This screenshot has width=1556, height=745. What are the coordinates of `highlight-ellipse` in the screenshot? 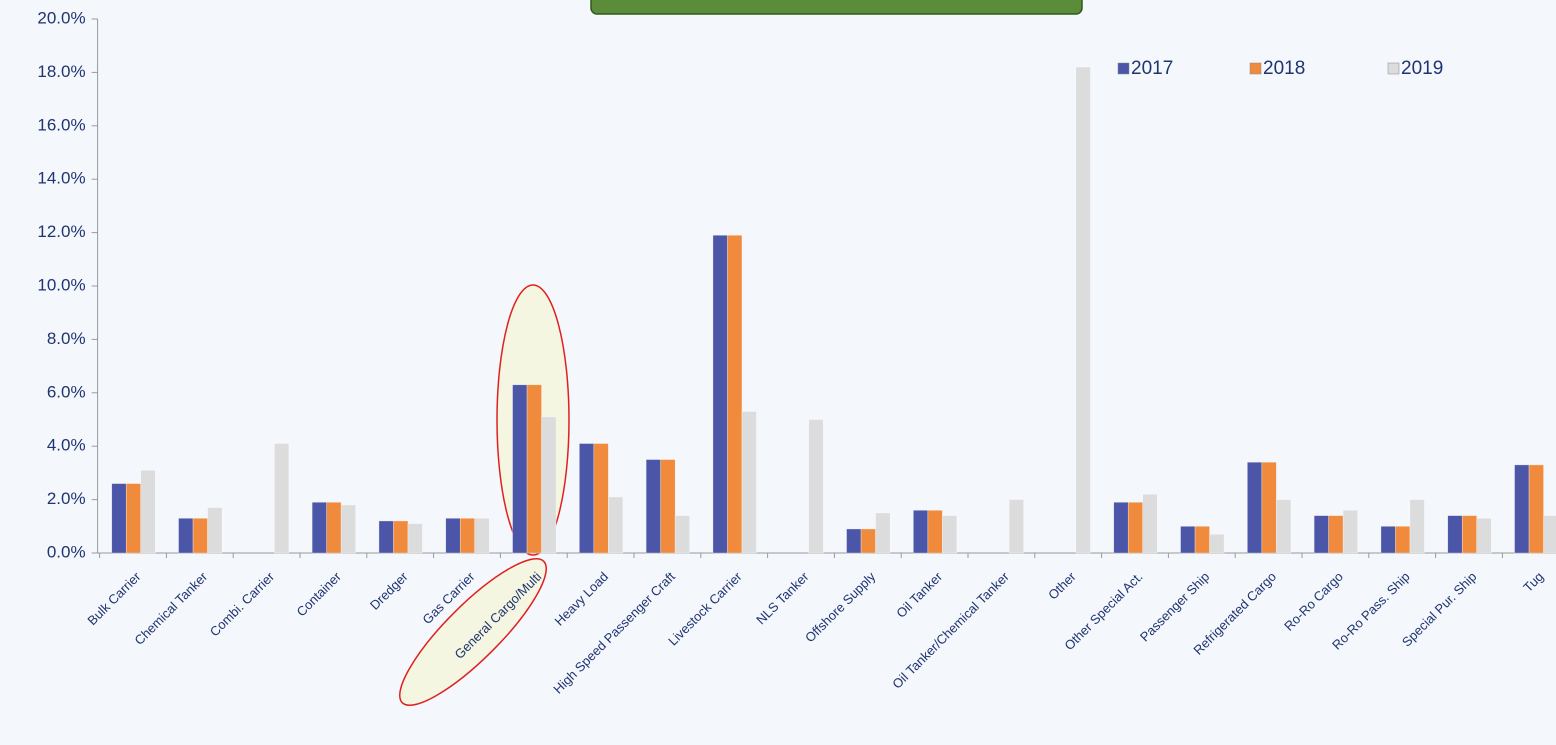 It's located at (473, 632).